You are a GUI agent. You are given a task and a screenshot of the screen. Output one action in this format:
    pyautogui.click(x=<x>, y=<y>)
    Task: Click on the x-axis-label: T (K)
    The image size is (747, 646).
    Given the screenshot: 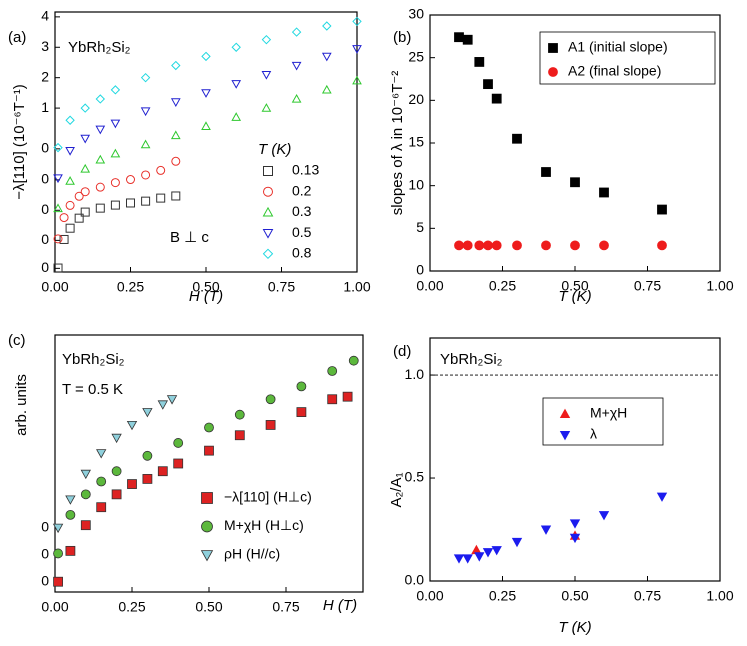 What is the action you would take?
    pyautogui.click(x=574, y=627)
    